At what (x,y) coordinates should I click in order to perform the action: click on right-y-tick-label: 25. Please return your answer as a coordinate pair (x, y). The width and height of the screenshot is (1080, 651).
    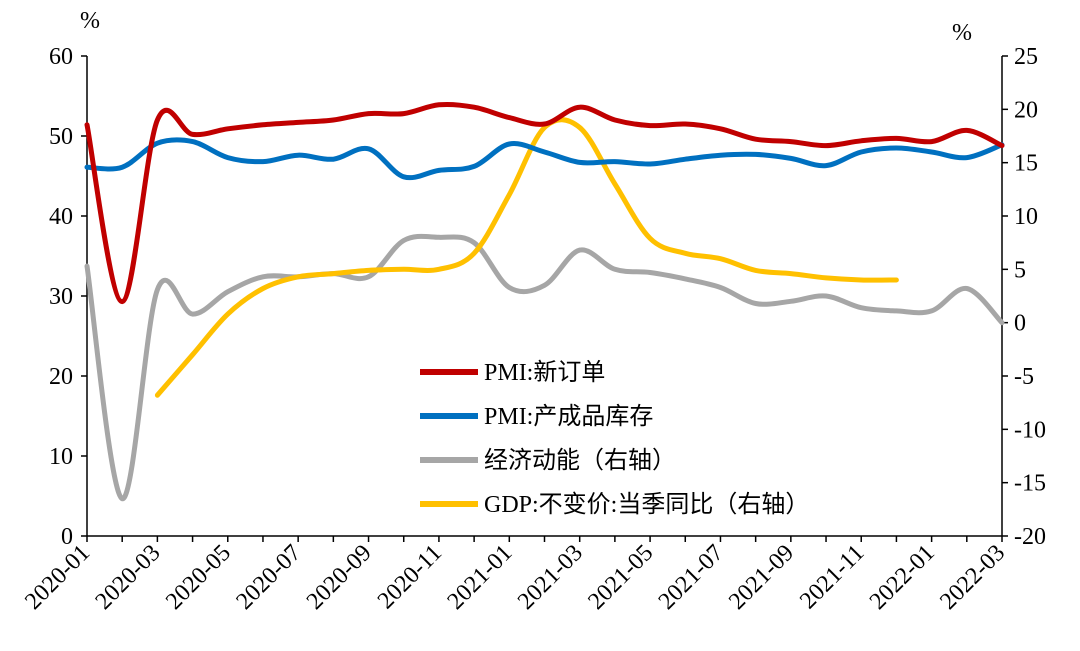
    Looking at the image, I should click on (1026, 57).